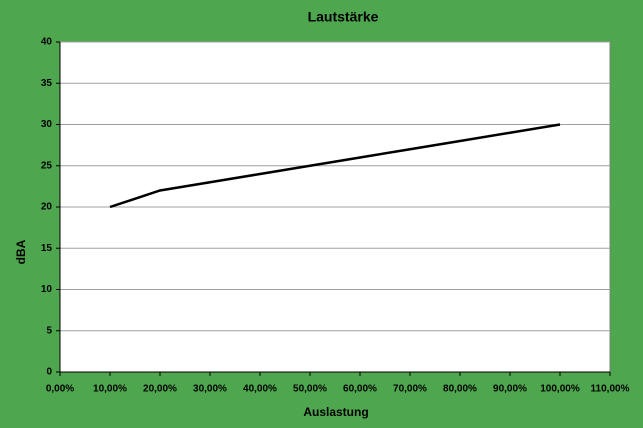 This screenshot has height=428, width=643. What do you see at coordinates (110, 389) in the screenshot?
I see `x-tick-label: 10,00%` at bounding box center [110, 389].